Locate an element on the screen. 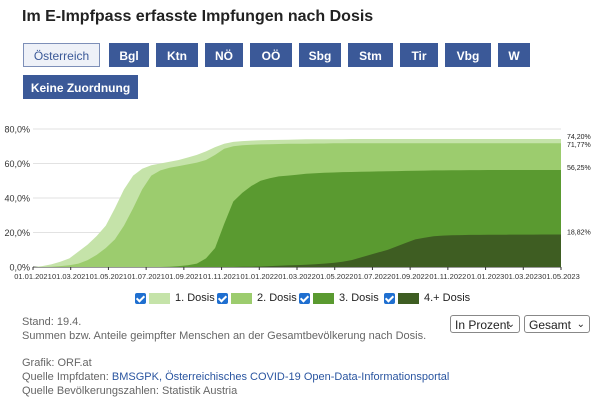 This screenshot has width=599, height=413. x-tick-label: 01.09.2022 is located at coordinates (410, 276).